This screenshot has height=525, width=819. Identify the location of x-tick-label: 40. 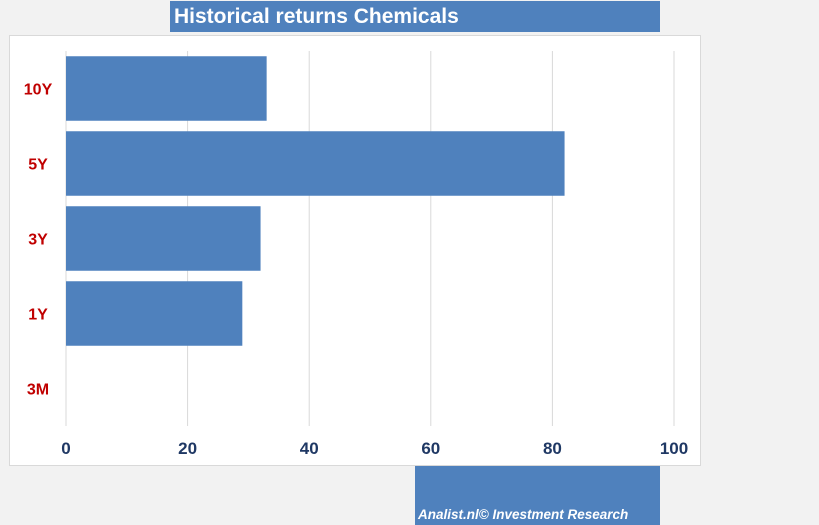
(309, 448).